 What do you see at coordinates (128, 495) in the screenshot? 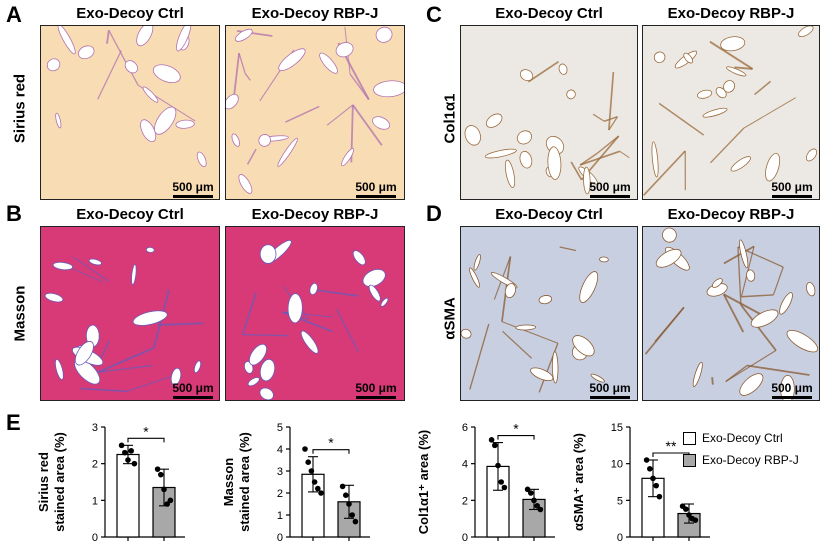
I see `bar-ctrl` at bounding box center [128, 495].